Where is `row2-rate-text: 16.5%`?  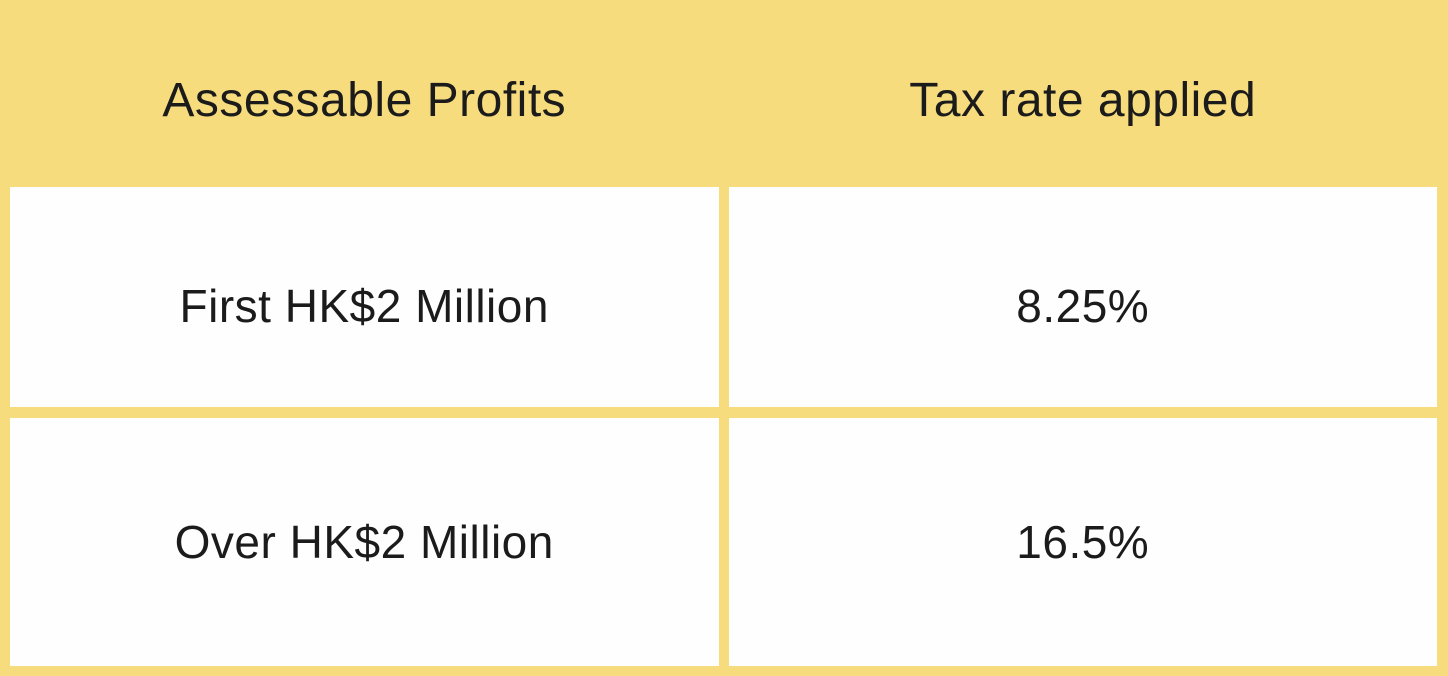
row2-rate-text: 16.5% is located at coordinates (1083, 542).